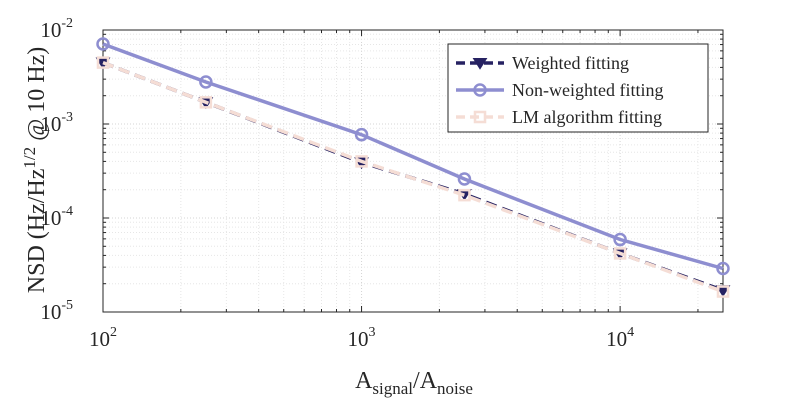 The width and height of the screenshot is (797, 400). Describe the element at coordinates (570, 63) in the screenshot. I see `legend-label: Weighted fitting` at that location.